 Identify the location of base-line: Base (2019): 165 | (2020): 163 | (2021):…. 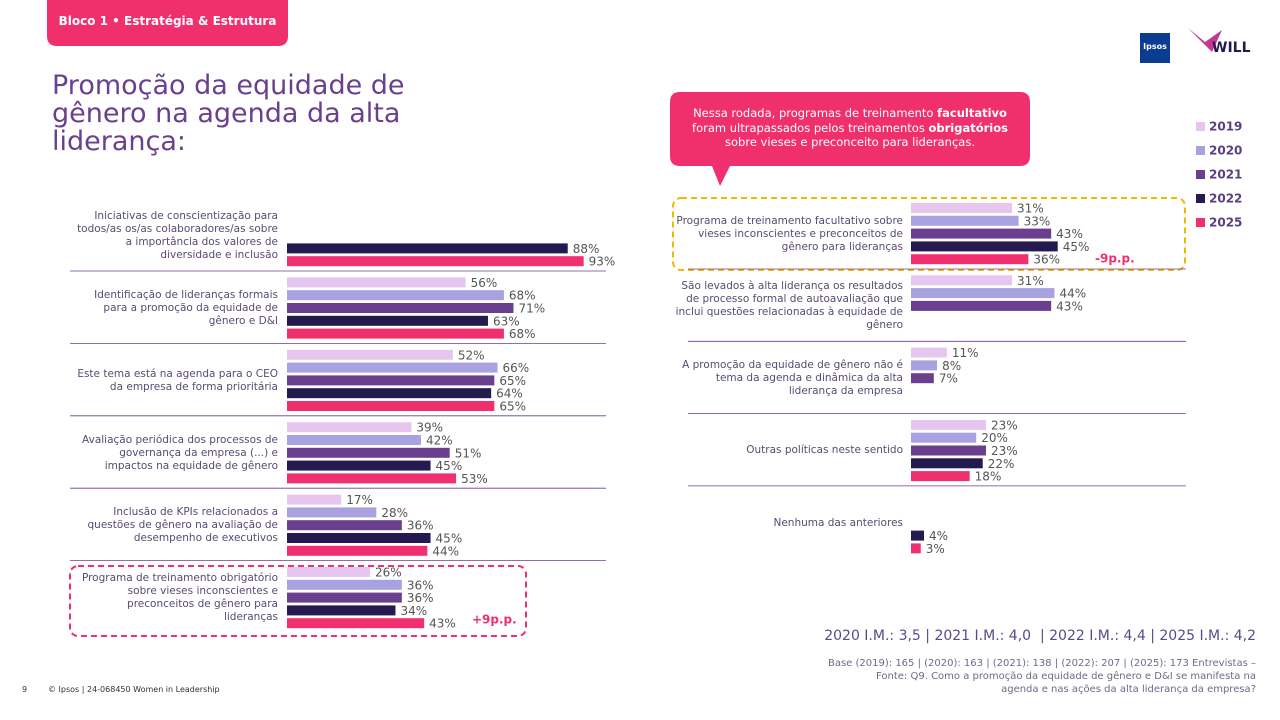
(1041, 663).